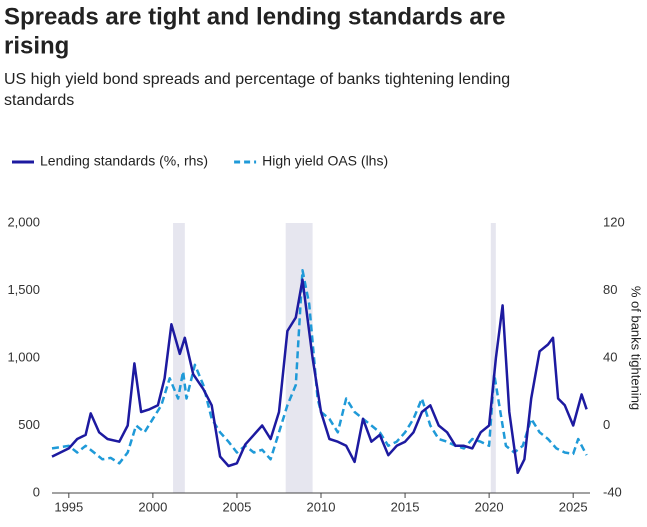 The width and height of the screenshot is (647, 527). What do you see at coordinates (23, 356) in the screenshot?
I see `y-tick-label: 1,000` at bounding box center [23, 356].